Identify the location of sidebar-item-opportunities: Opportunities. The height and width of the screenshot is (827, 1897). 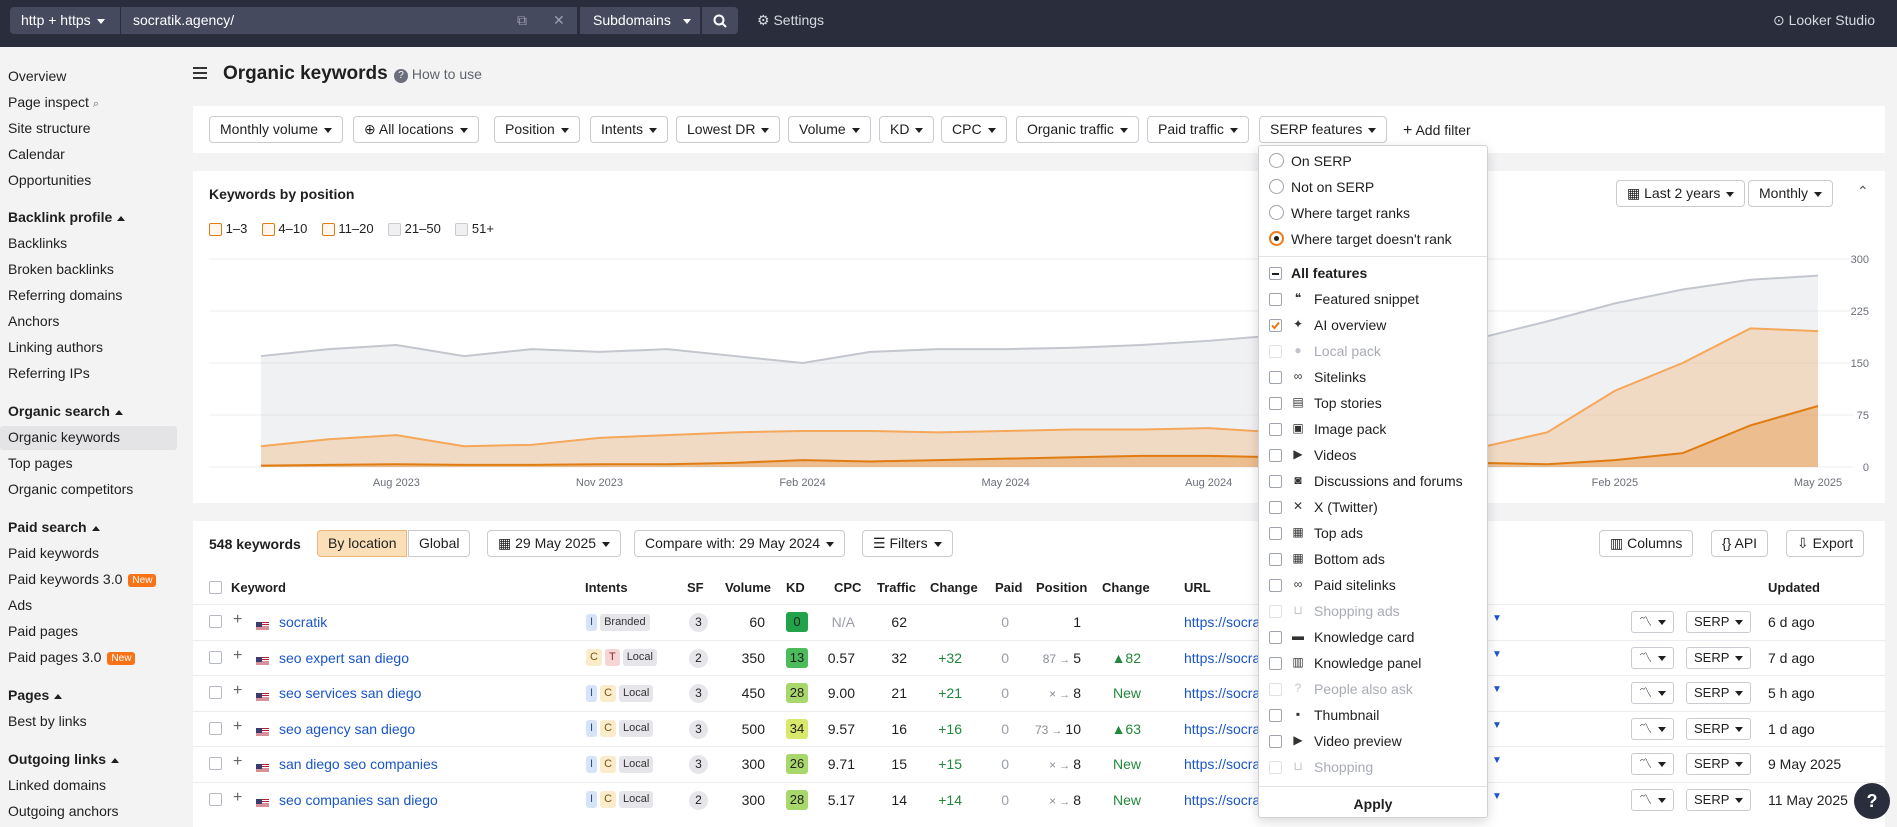
(50, 180).